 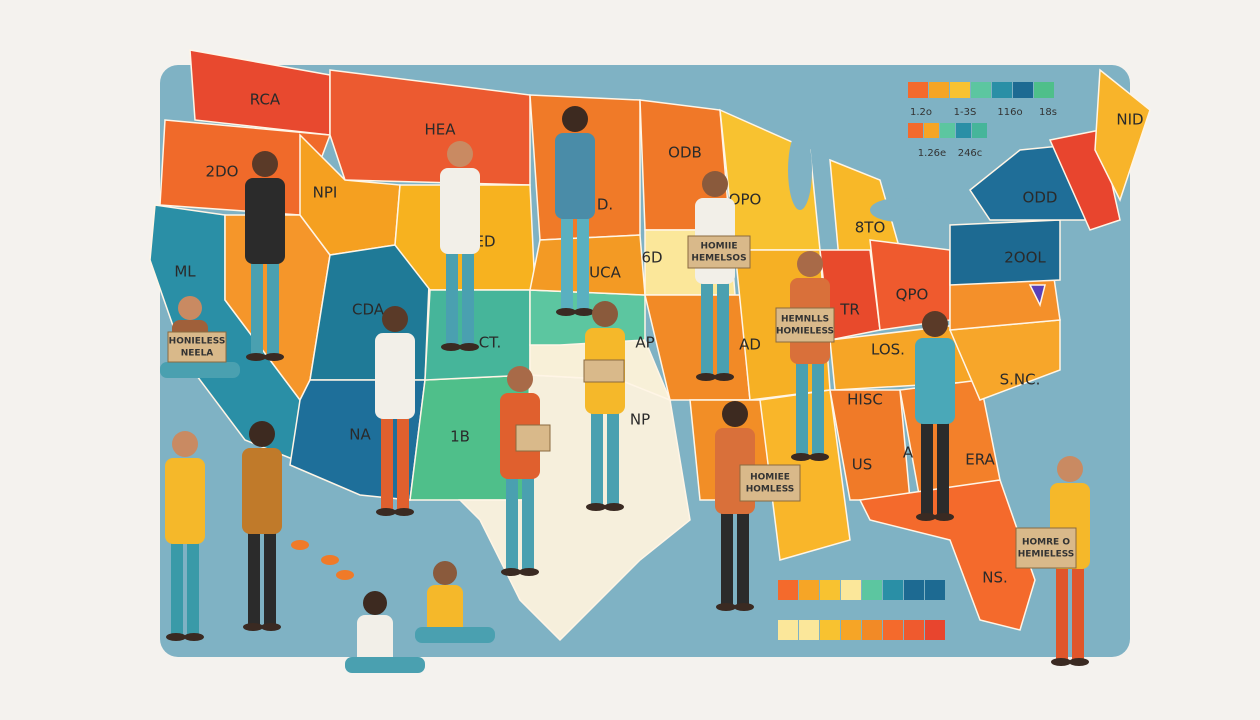 I want to click on state-label: 2DO, so click(x=222, y=172).